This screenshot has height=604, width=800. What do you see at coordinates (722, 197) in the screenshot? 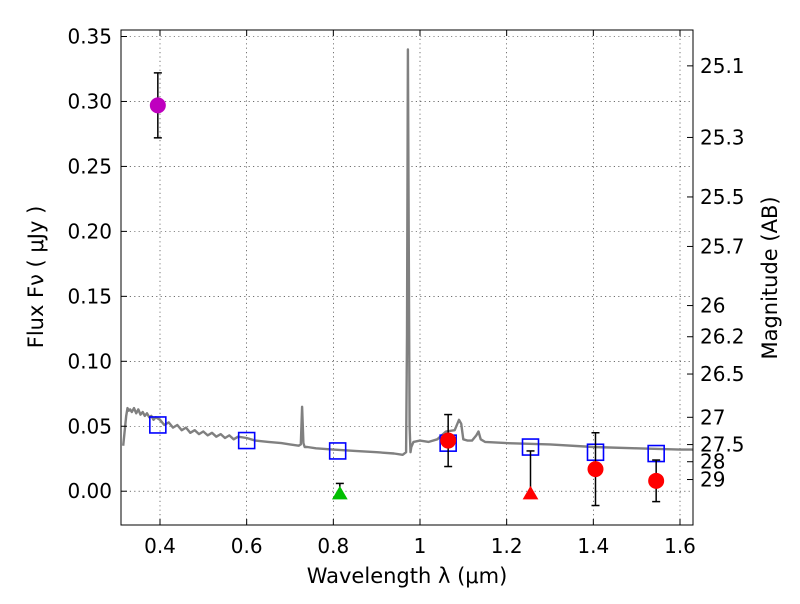
I see `right-tick-label: 25.5` at bounding box center [722, 197].